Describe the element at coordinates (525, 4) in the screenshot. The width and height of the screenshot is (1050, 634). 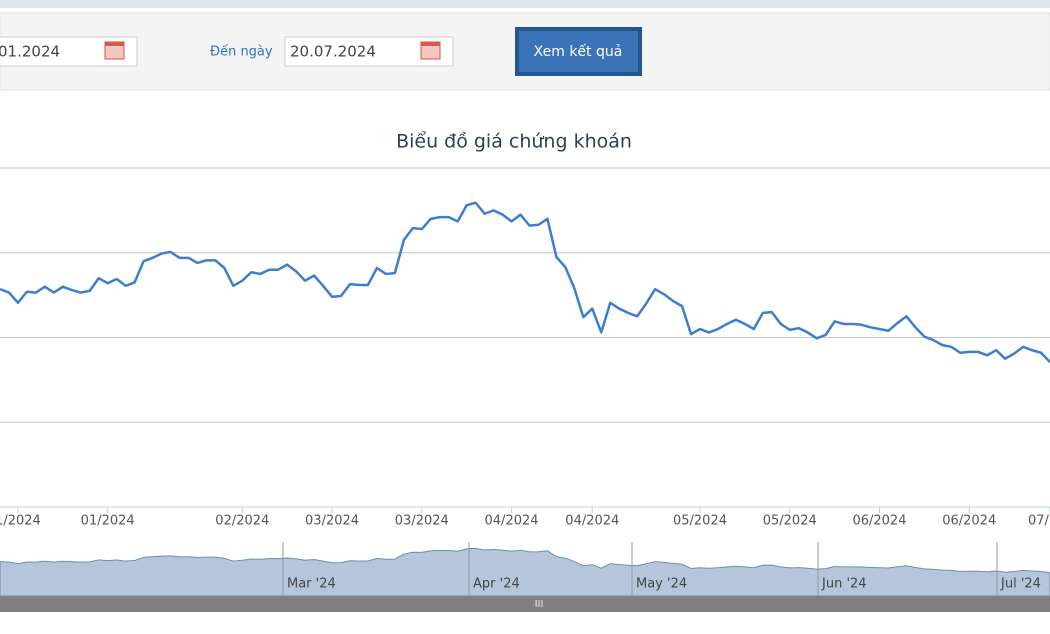
I see `top-bar` at that location.